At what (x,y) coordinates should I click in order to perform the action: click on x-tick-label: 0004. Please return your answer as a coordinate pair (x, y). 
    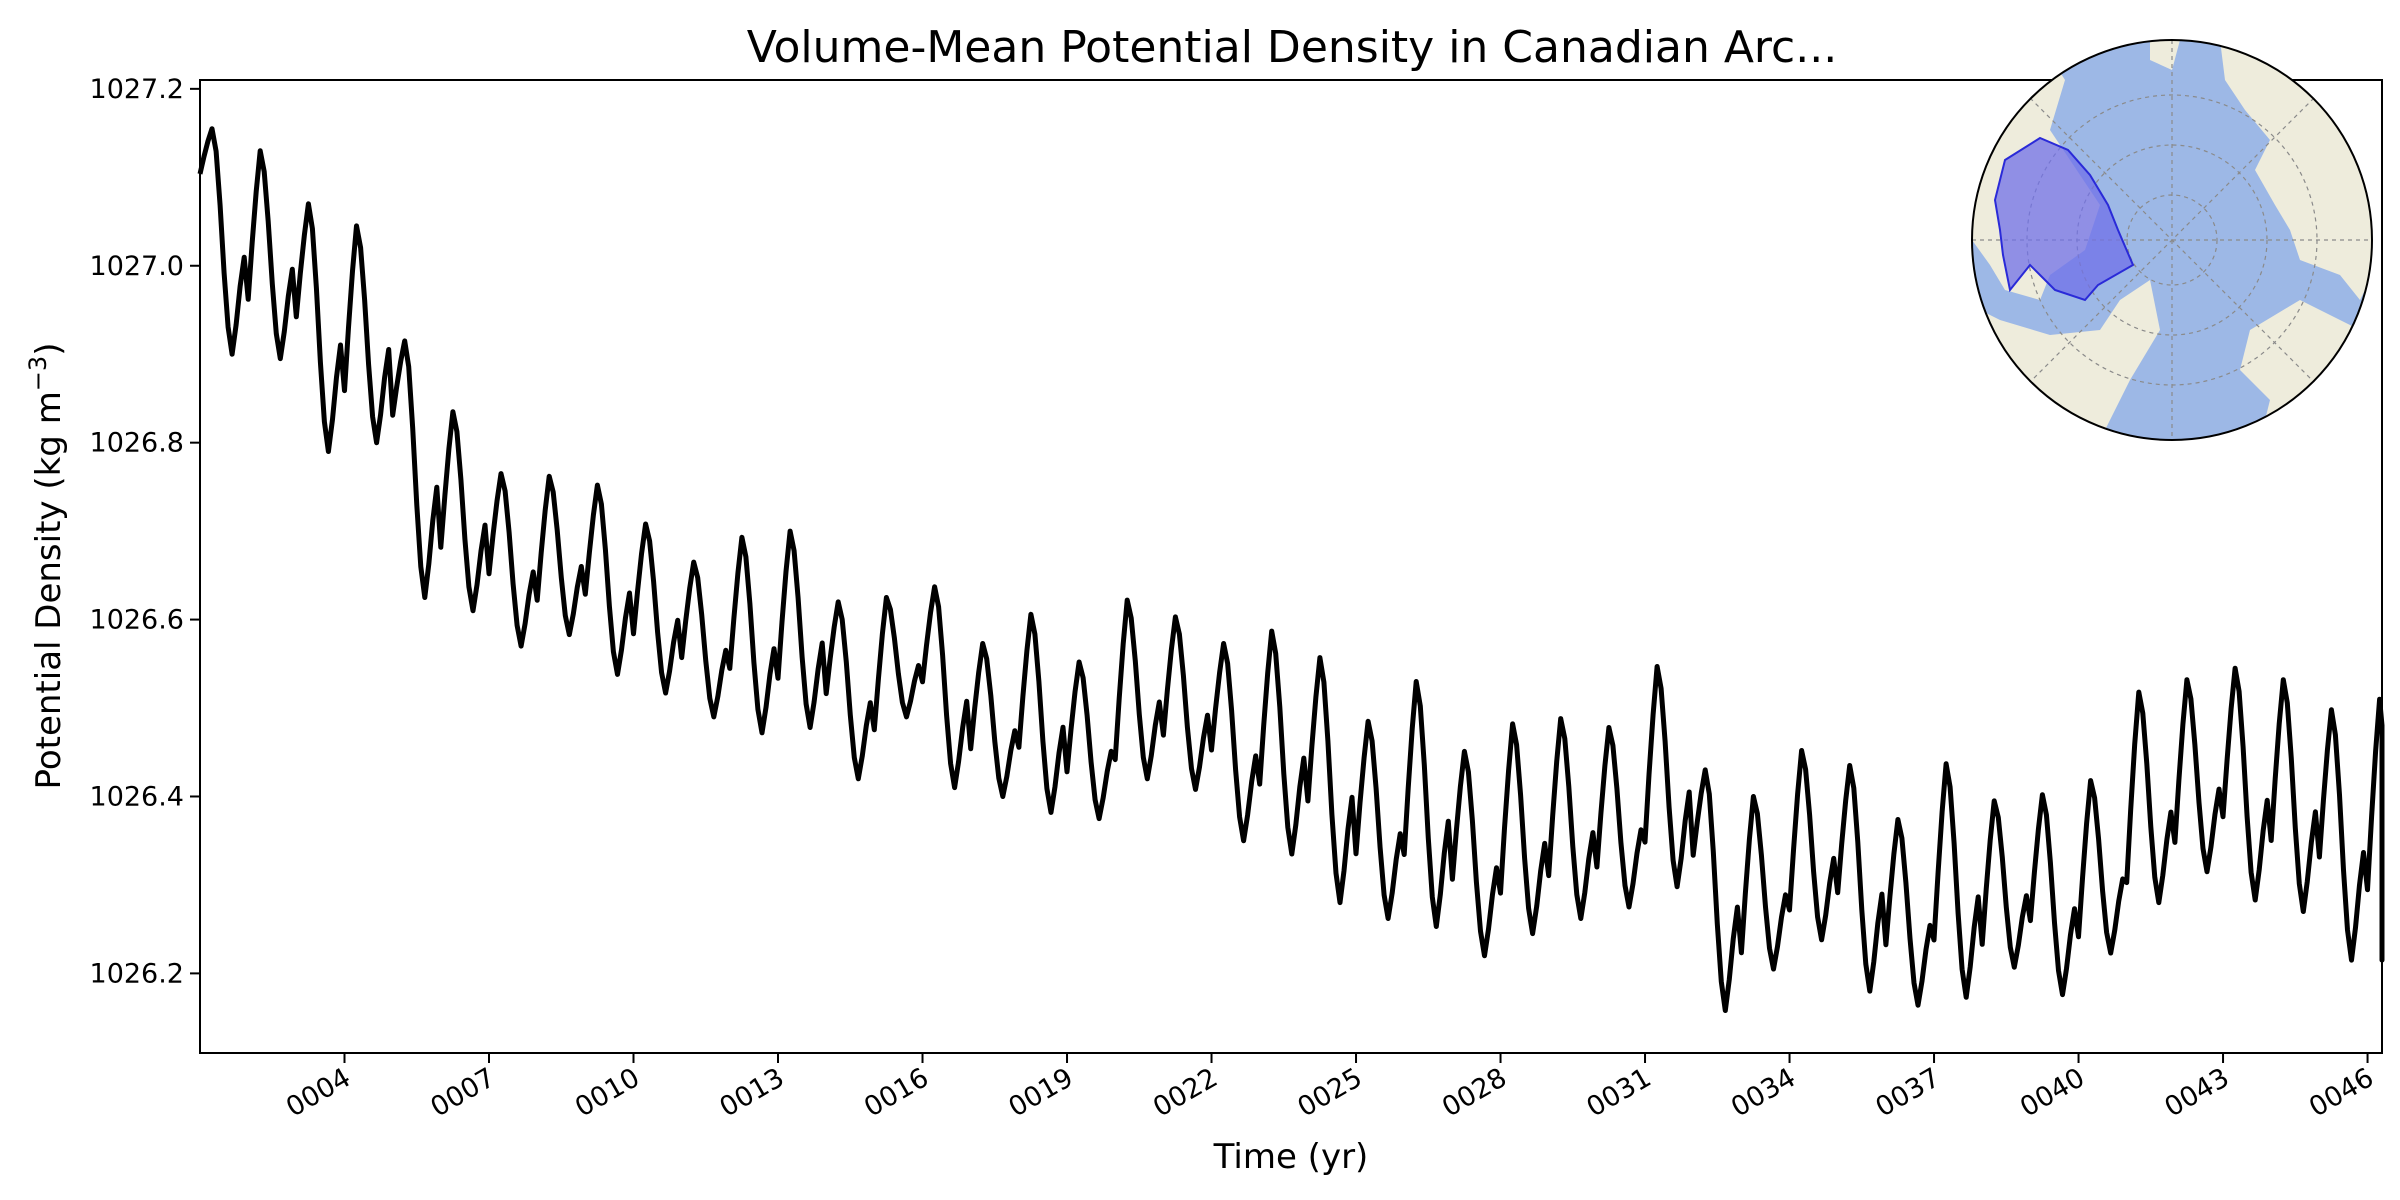
    Looking at the image, I should click on (318, 1092).